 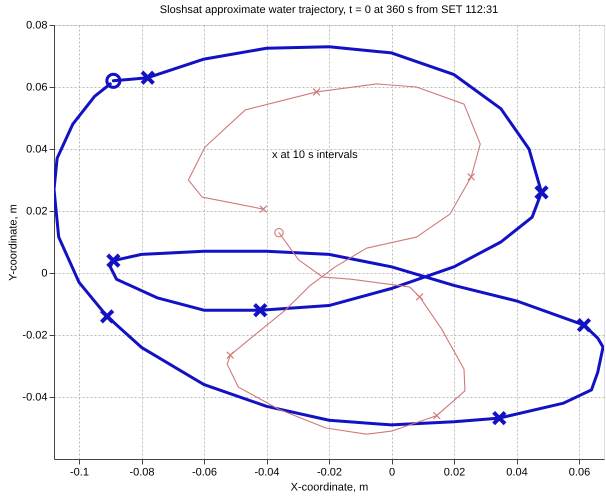 I want to click on x-tick-label: 0.04, so click(x=517, y=472).